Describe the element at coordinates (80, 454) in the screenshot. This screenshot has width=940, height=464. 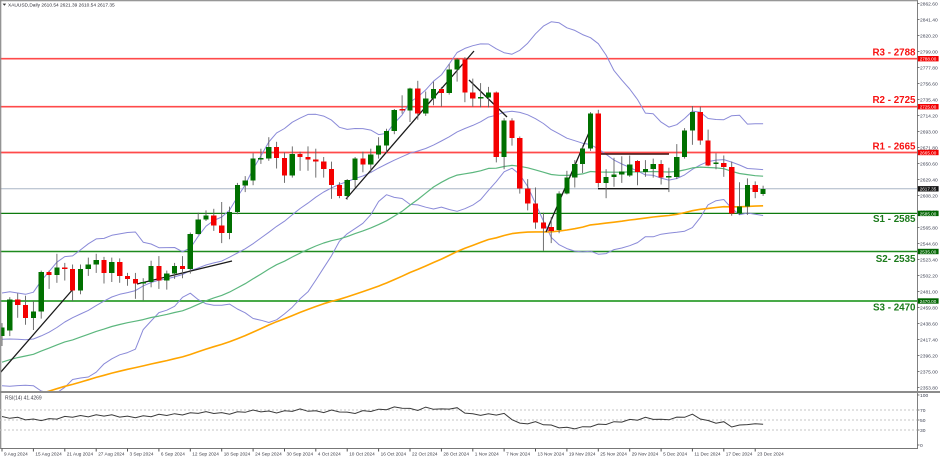
I see `svg-text: 21 Aug 2024` at that location.